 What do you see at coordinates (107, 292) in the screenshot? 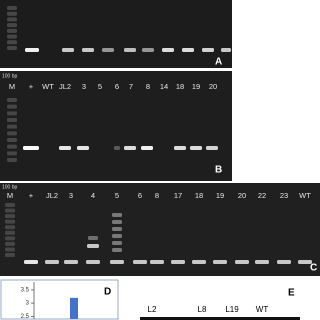
I see `panel-label: D` at bounding box center [107, 292].